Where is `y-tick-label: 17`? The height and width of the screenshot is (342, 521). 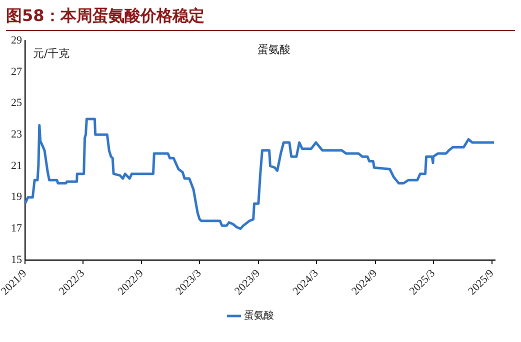
y-tick-label: 17 is located at coordinates (16, 228).